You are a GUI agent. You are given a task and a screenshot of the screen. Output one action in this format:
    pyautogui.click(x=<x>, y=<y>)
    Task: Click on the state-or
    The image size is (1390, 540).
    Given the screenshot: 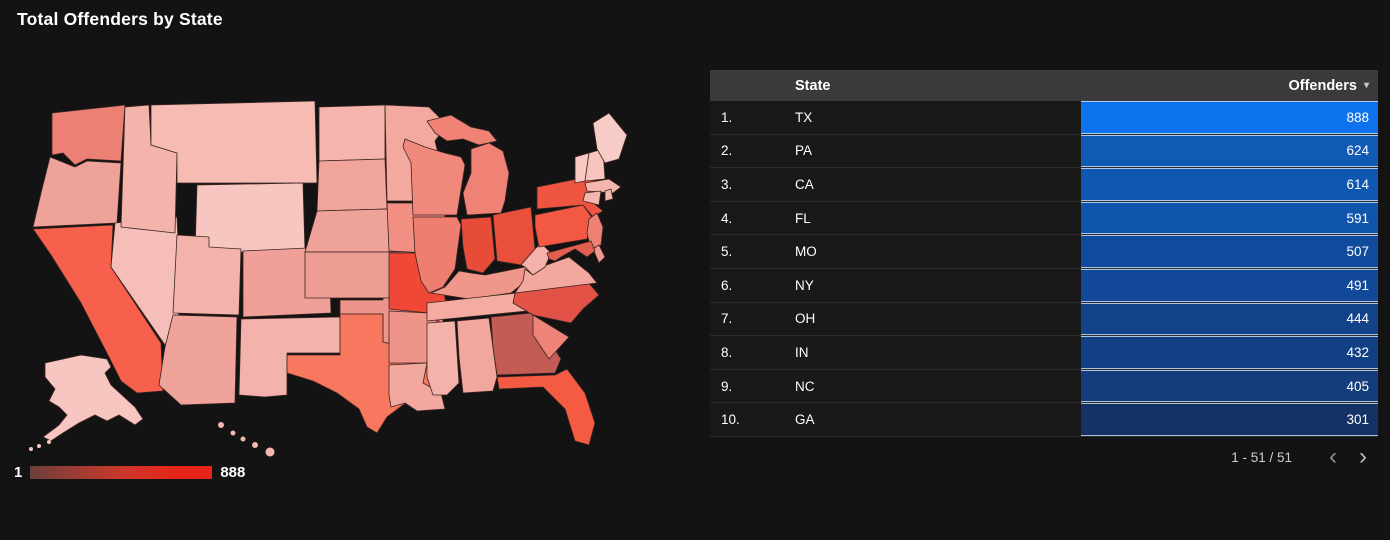 What is the action you would take?
    pyautogui.click(x=77, y=192)
    